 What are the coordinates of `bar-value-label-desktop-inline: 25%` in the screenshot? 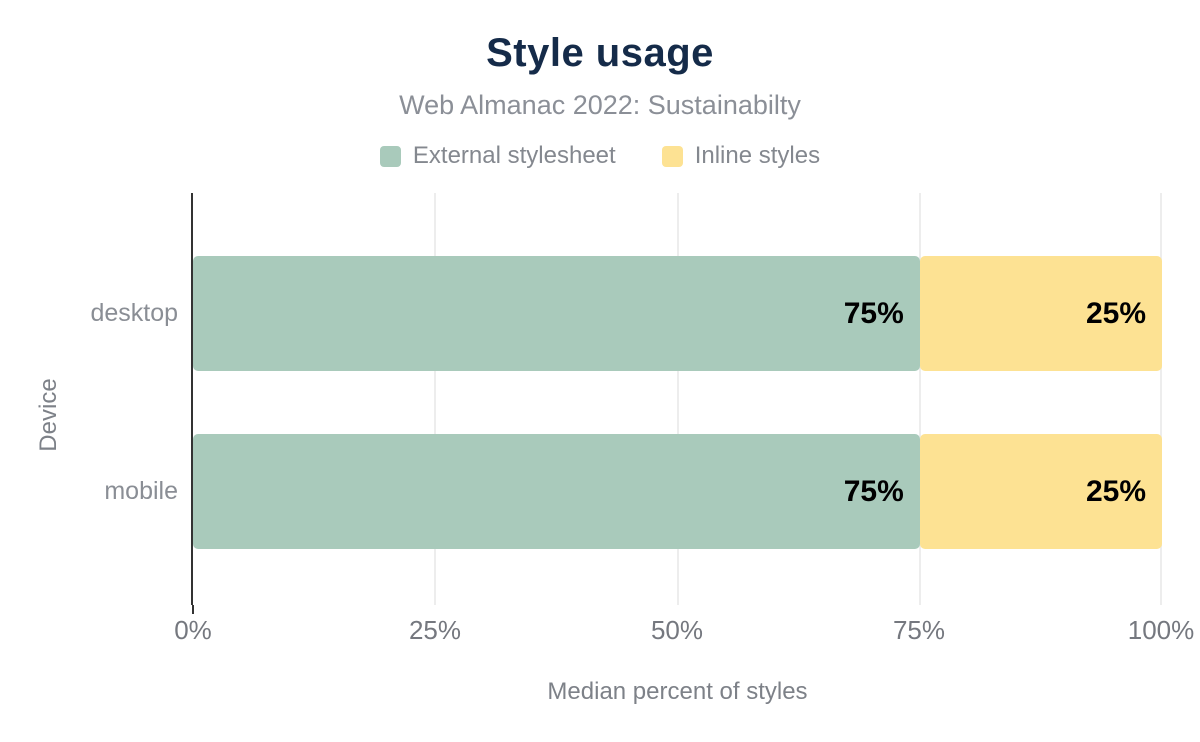 It's located at (1115, 313).